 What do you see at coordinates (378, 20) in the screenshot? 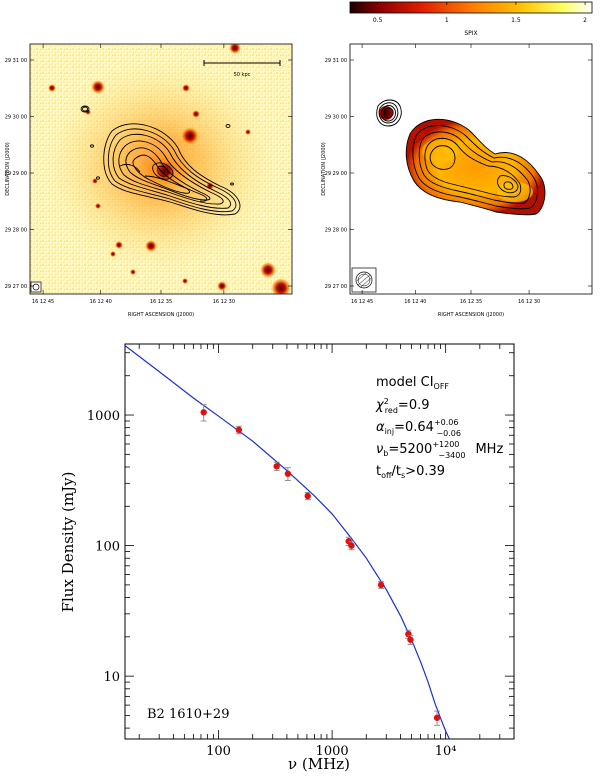
I see `colorbar-tick-label: 0.5` at bounding box center [378, 20].